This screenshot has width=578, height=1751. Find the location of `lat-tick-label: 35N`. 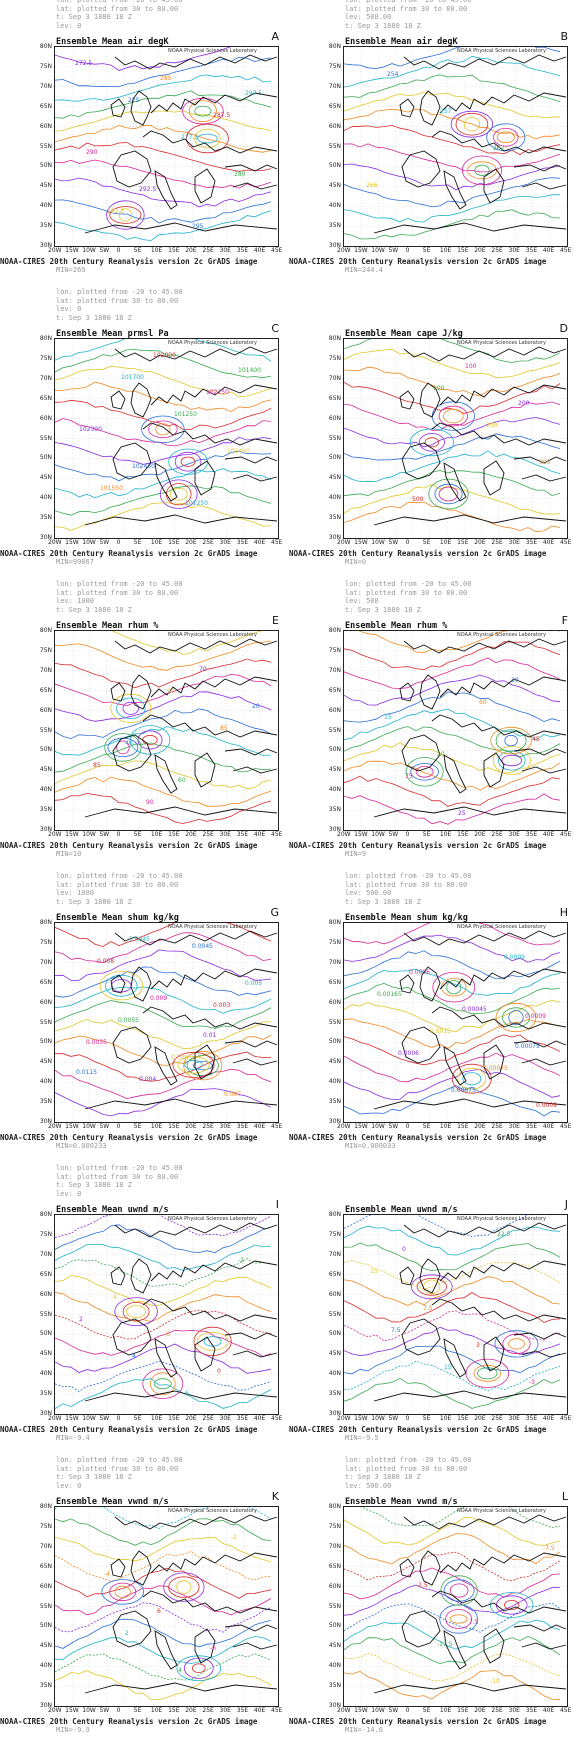

lat-tick-label: 35N is located at coordinates (334, 810).